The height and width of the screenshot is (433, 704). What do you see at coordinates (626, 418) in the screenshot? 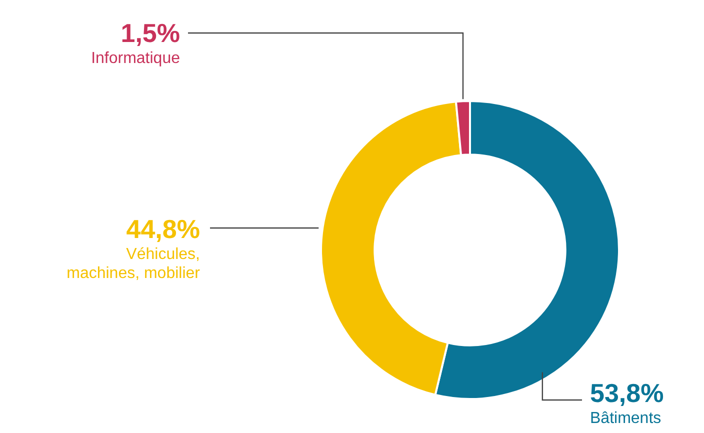
I see `slice-label: Bâtiments` at bounding box center [626, 418].